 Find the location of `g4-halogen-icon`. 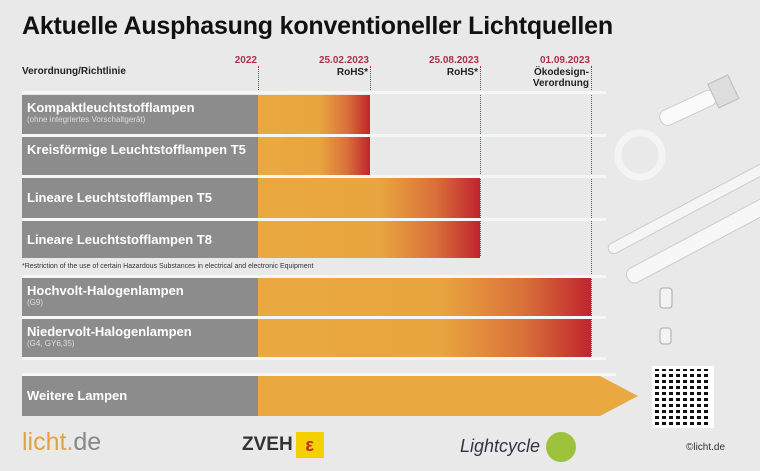

g4-halogen-icon is located at coordinates (665, 336).